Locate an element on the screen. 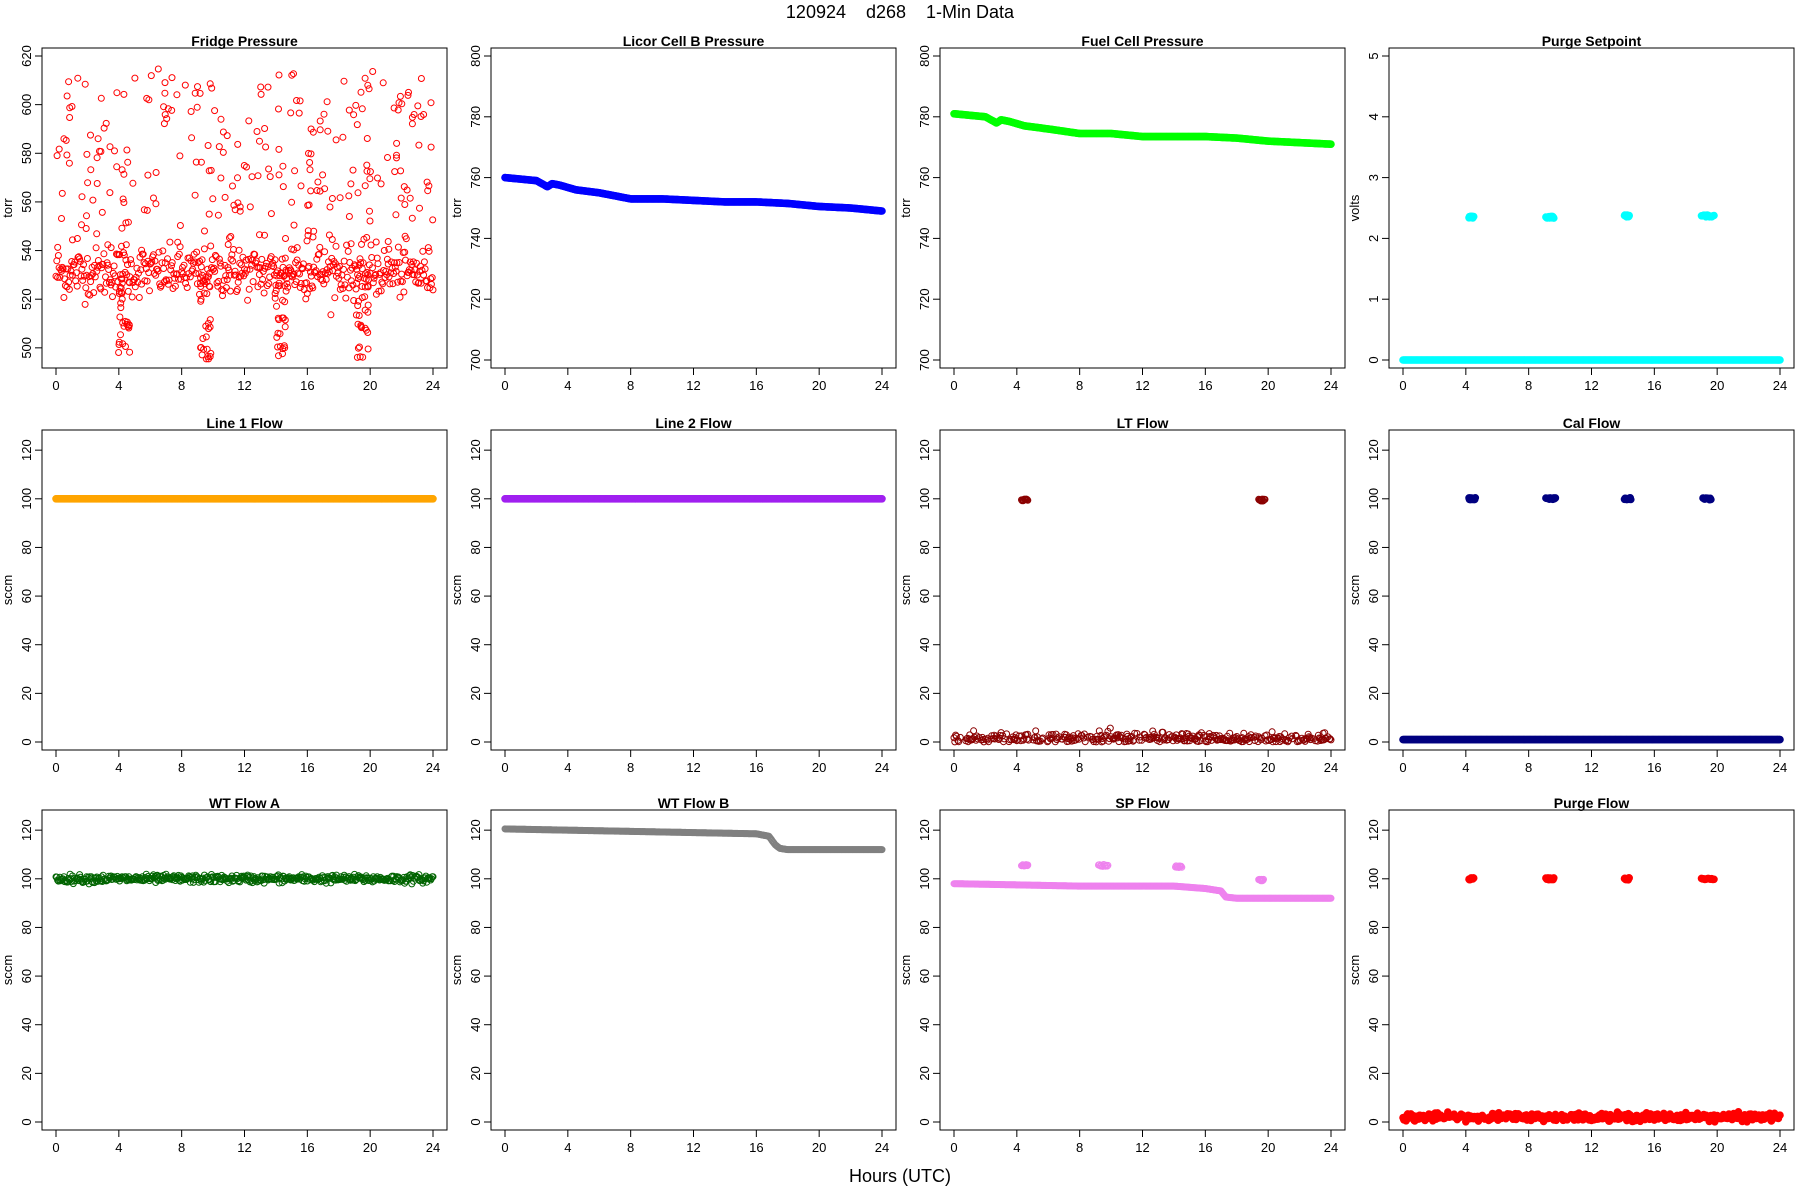 The width and height of the screenshot is (1800, 1200). x-tick-label: 20 is located at coordinates (370, 767).